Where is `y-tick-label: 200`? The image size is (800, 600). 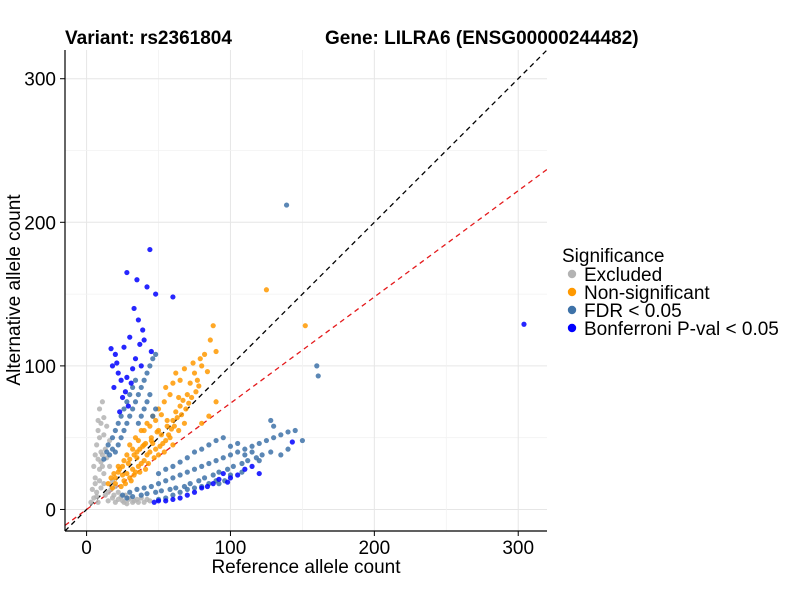
y-tick-label: 200 is located at coordinates (40, 223).